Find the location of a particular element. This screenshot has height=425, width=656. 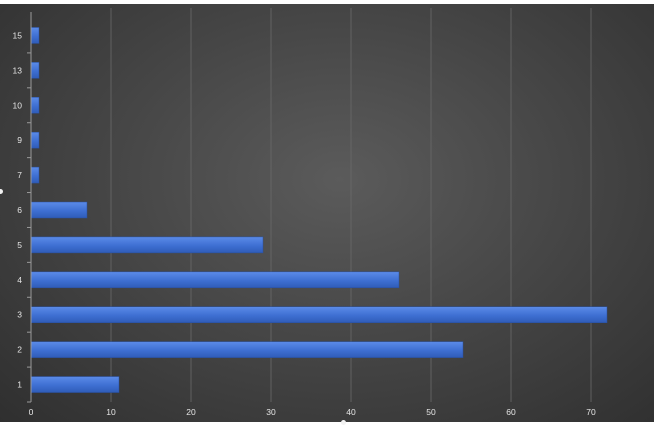

y-tick-label: 5 is located at coordinates (19, 245).